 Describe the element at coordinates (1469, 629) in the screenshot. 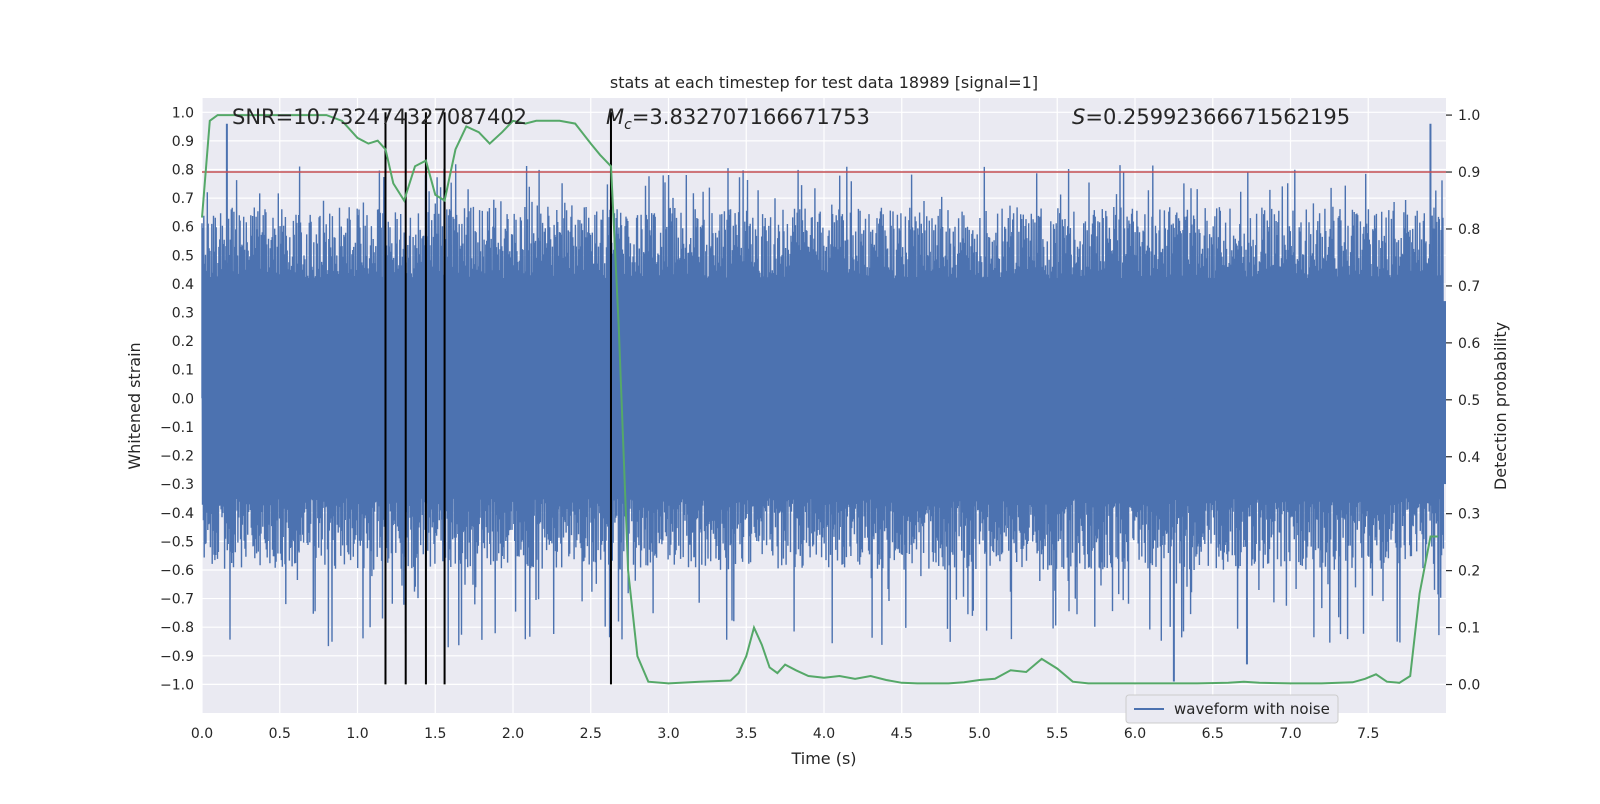

I see `y-tick-label-right: 0.1` at that location.